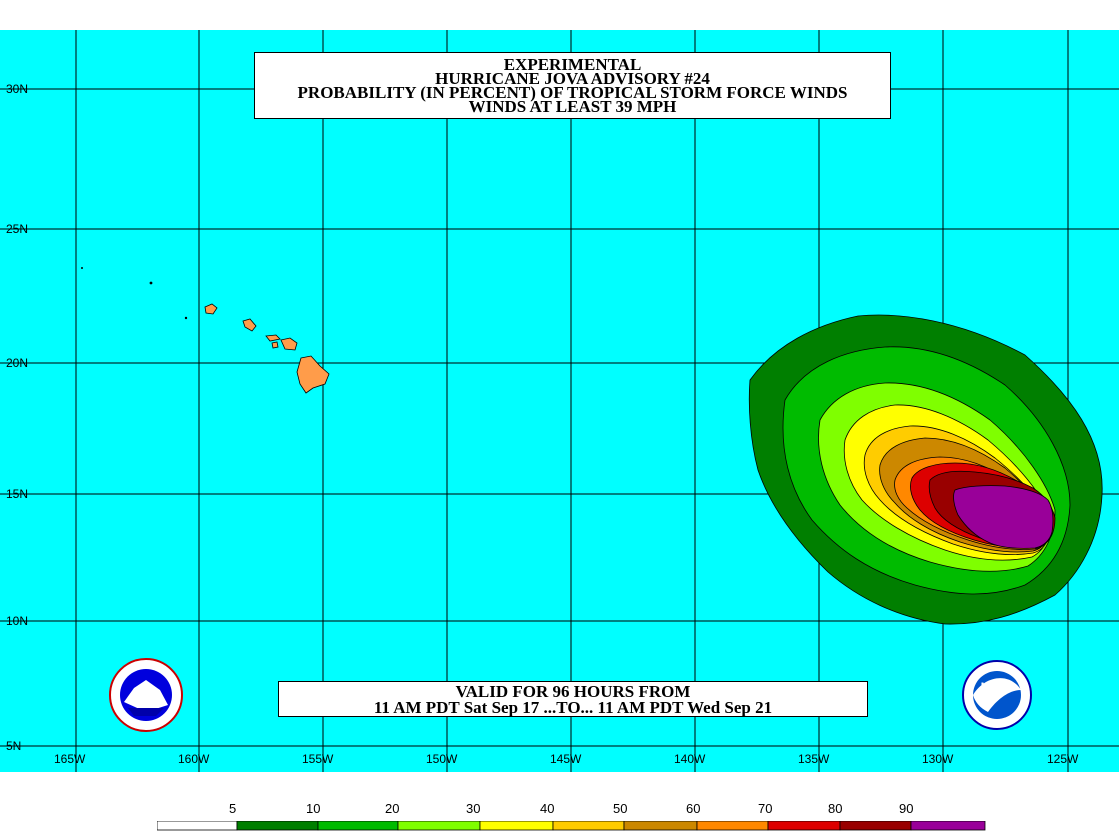  What do you see at coordinates (211, 309) in the screenshot?
I see `kauai` at bounding box center [211, 309].